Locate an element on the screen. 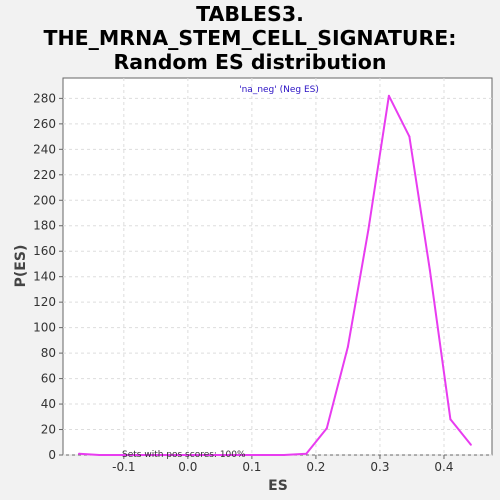 The width and height of the screenshot is (500, 500). chart-title-line-3: Random ES distribution is located at coordinates (250, 62).